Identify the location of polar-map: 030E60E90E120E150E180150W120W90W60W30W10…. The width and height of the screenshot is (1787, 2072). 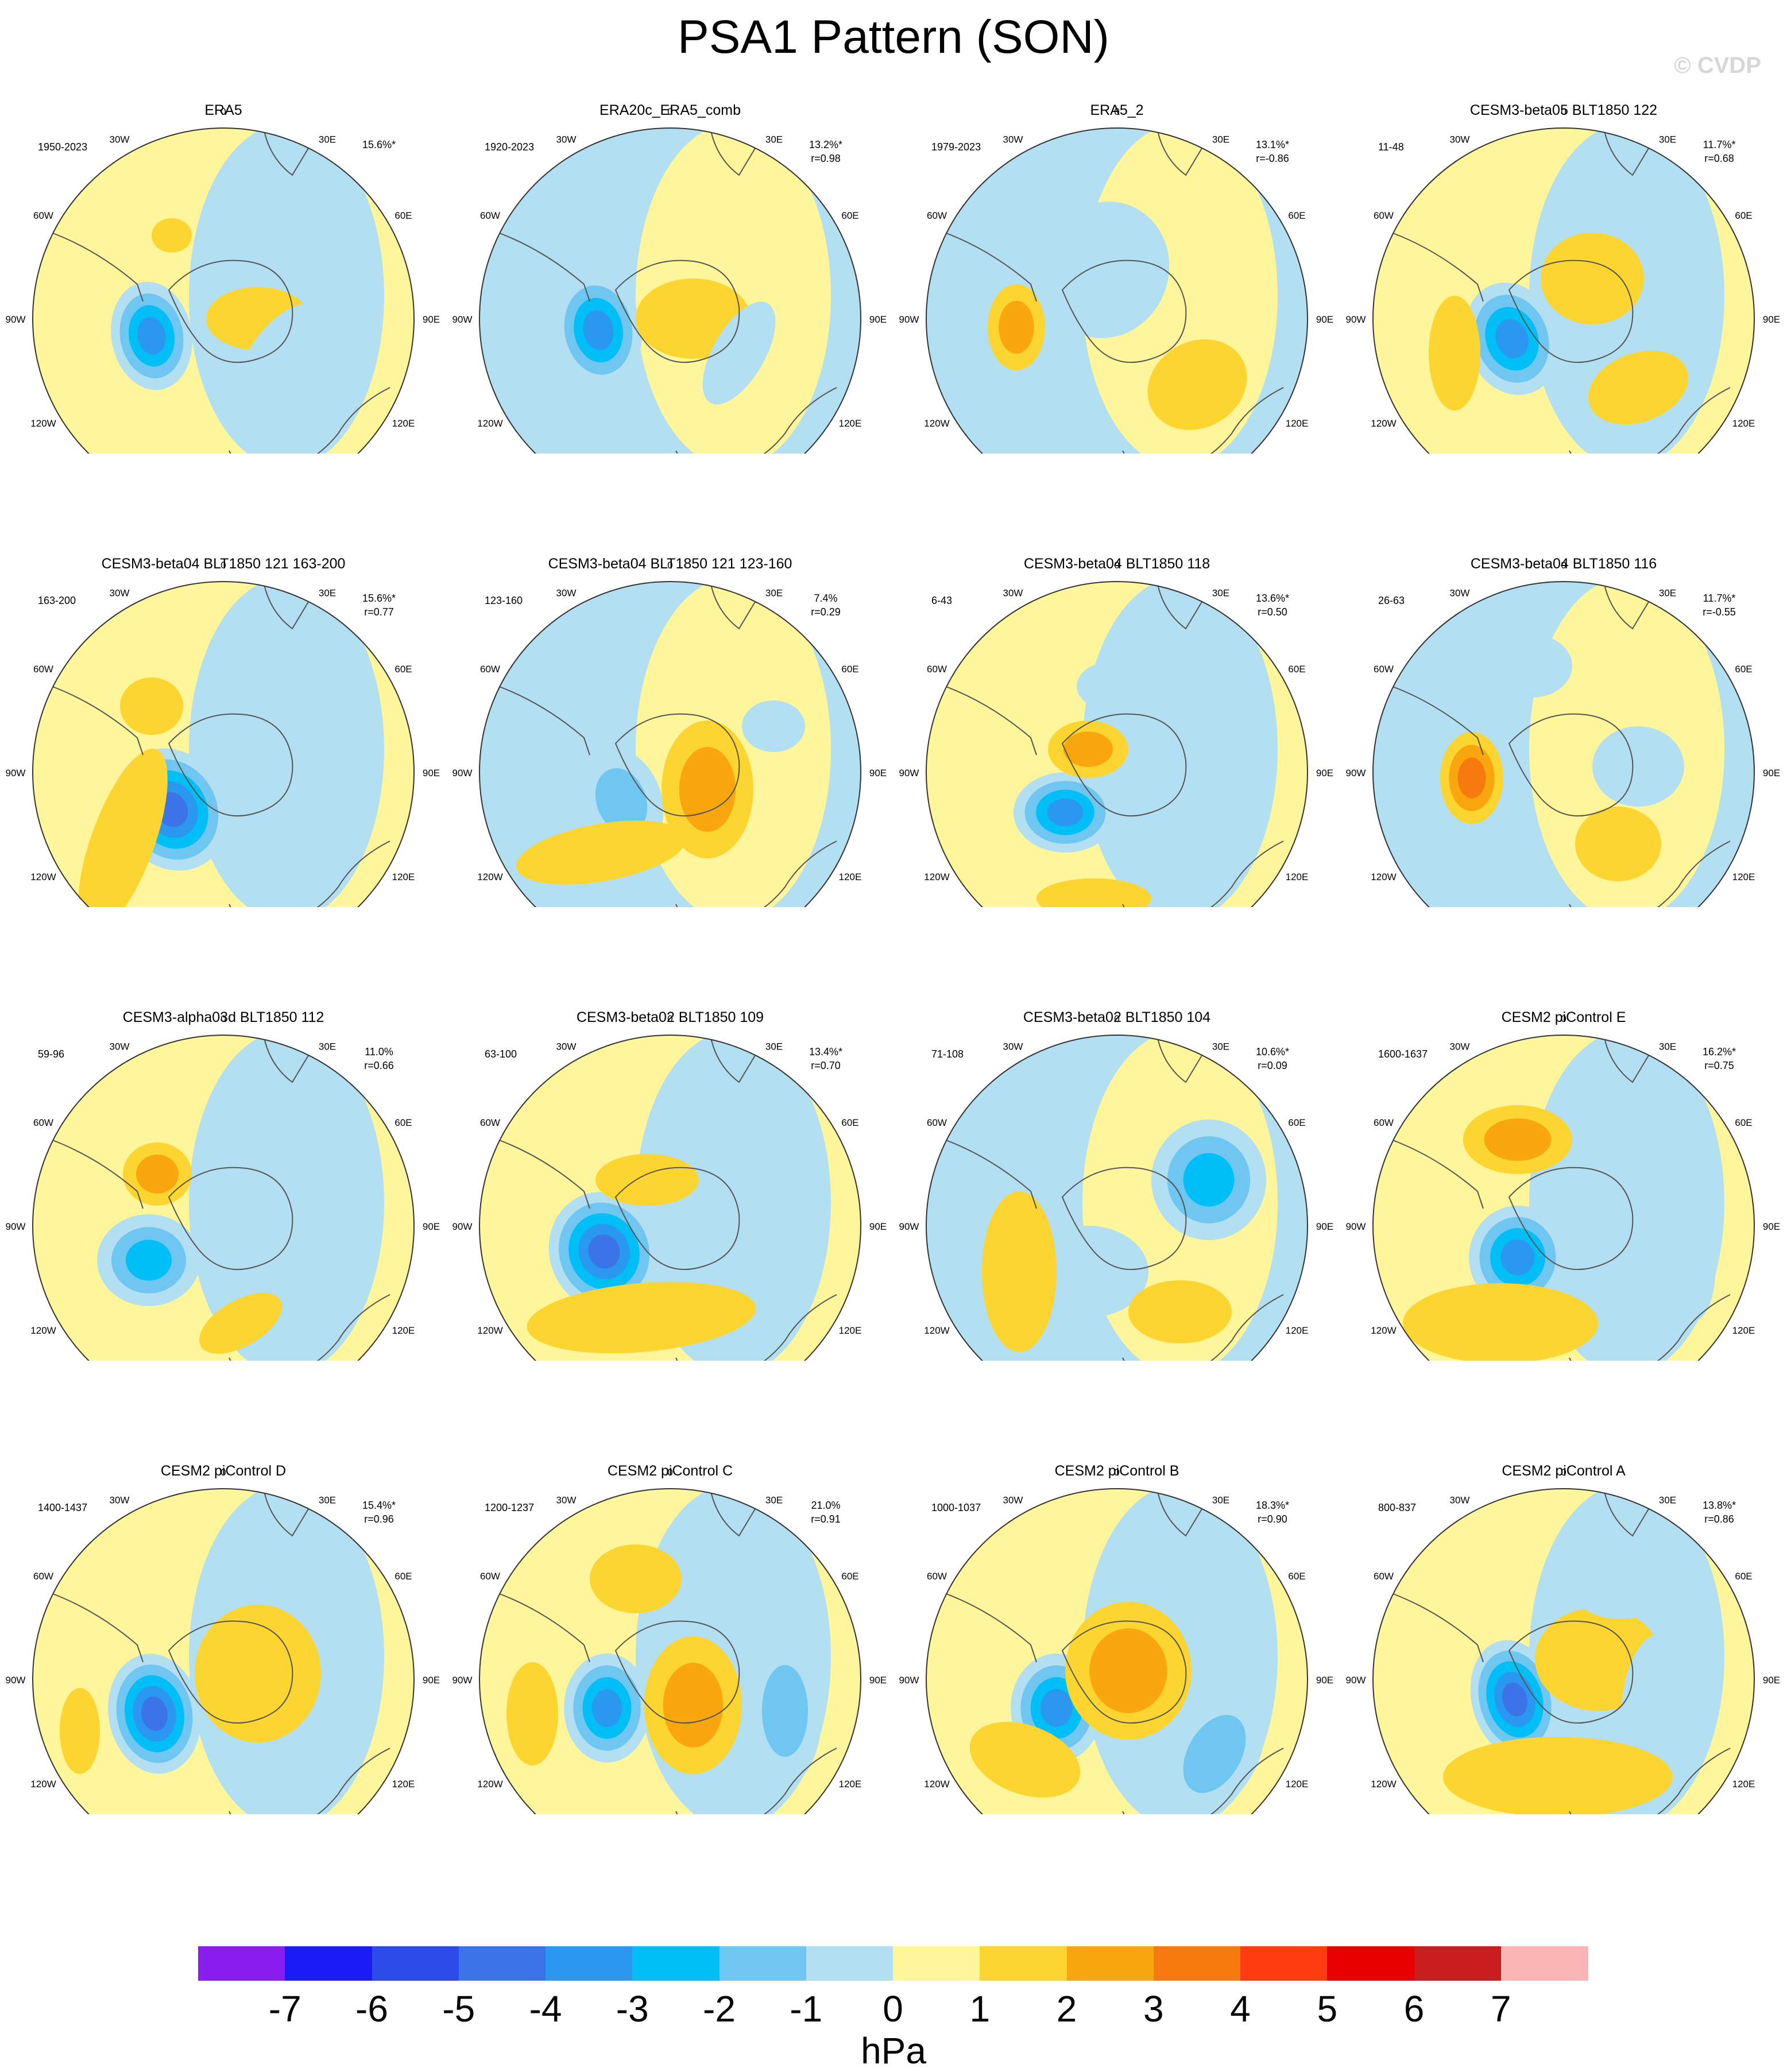
(1116, 1640).